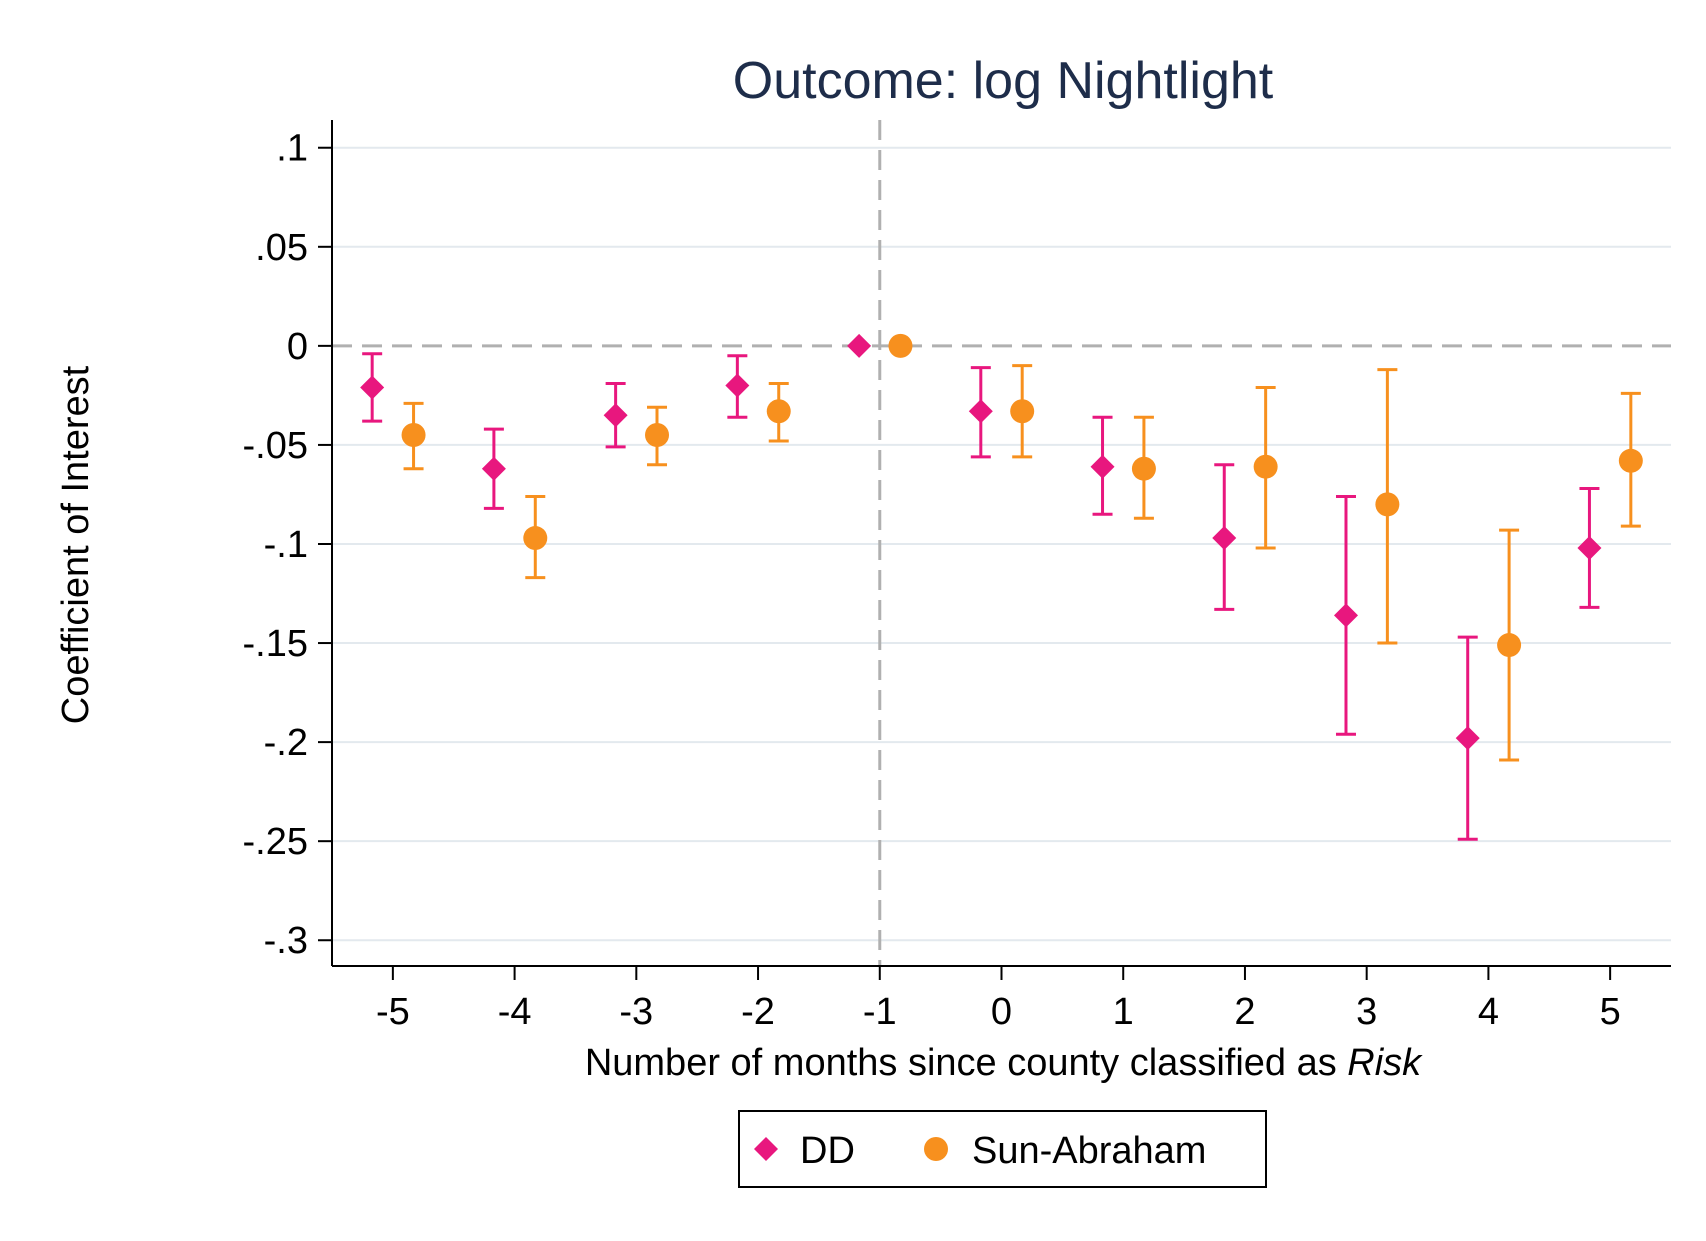 The image size is (1706, 1241). I want to click on legend-marker-dd, so click(766, 1149).